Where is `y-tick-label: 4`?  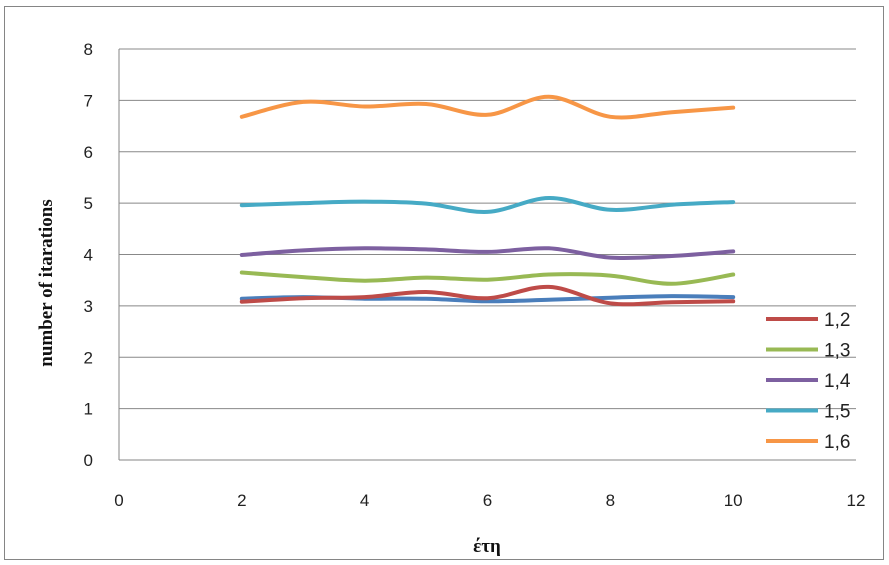 y-tick-label: 4 is located at coordinates (88, 255).